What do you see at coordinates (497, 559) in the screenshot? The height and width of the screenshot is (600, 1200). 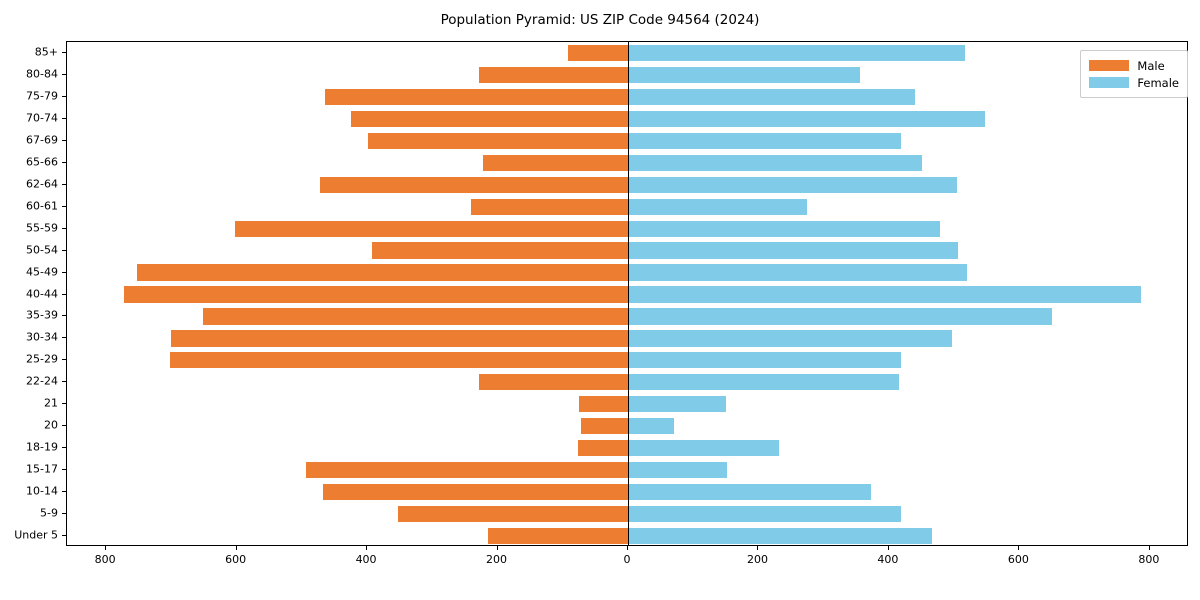 I see `x-tick-label: 200` at bounding box center [497, 559].